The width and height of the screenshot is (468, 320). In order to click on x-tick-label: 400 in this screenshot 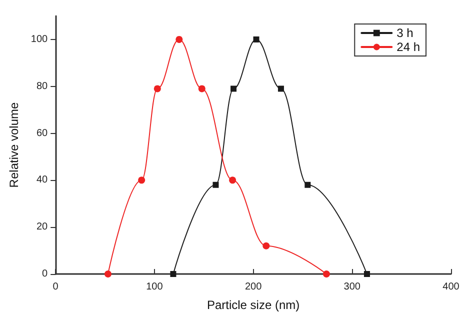, I will do `click(451, 287)`.